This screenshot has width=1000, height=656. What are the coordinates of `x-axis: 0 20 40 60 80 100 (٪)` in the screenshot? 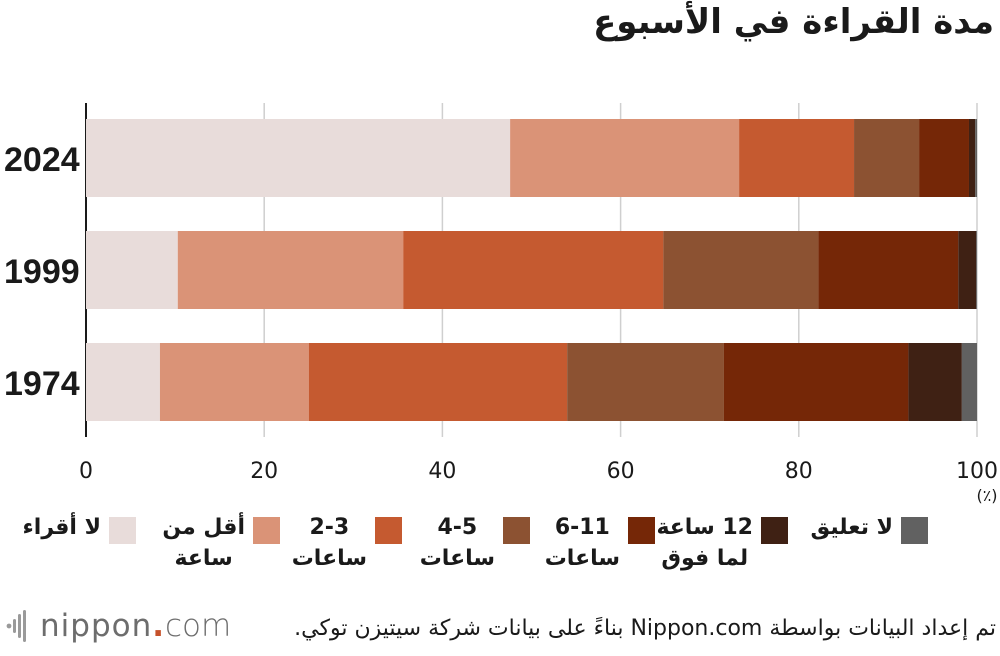 It's located at (538, 482).